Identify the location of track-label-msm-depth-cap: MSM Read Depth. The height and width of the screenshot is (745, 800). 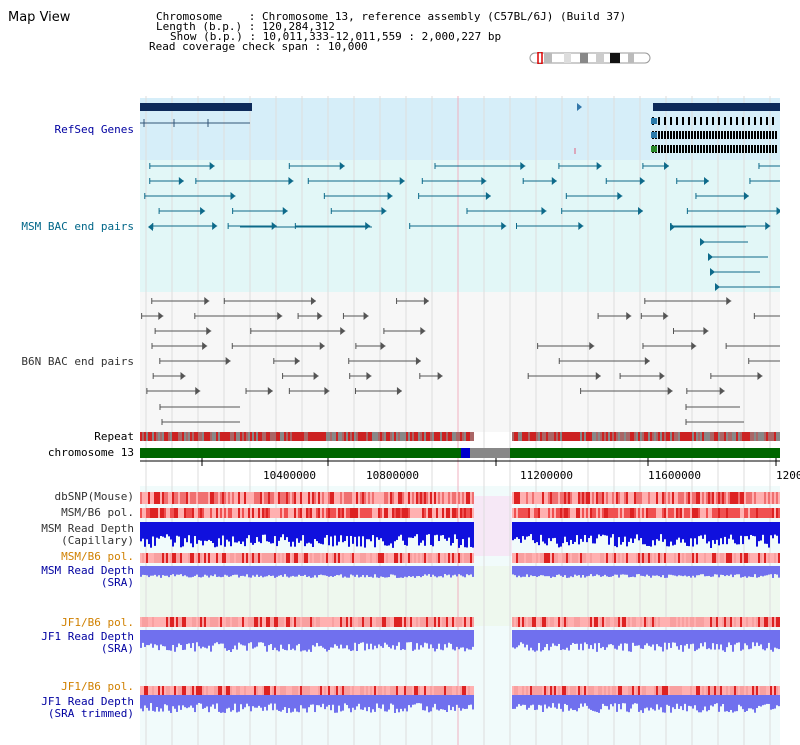
(87, 528).